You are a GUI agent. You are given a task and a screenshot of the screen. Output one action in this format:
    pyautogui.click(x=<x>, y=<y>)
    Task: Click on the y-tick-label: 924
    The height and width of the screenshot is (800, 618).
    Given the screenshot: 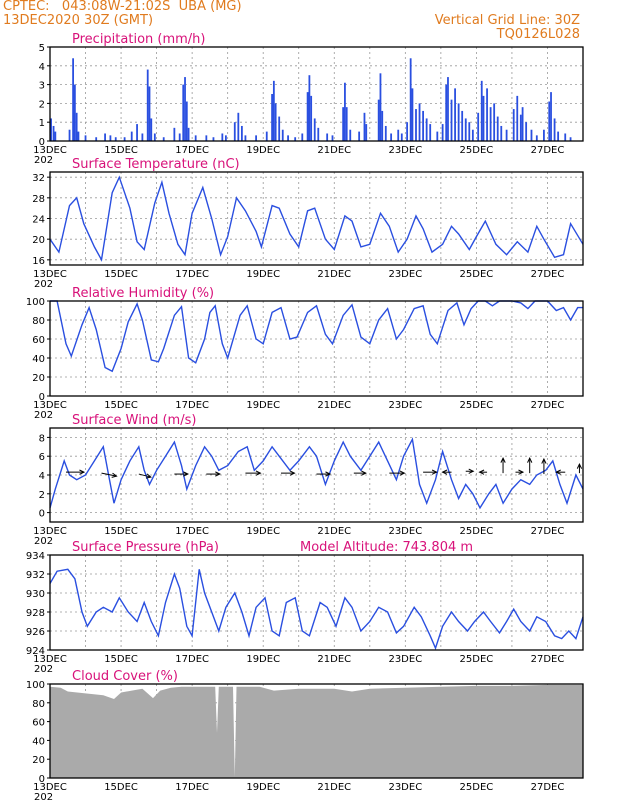 What is the action you would take?
    pyautogui.click(x=35, y=651)
    